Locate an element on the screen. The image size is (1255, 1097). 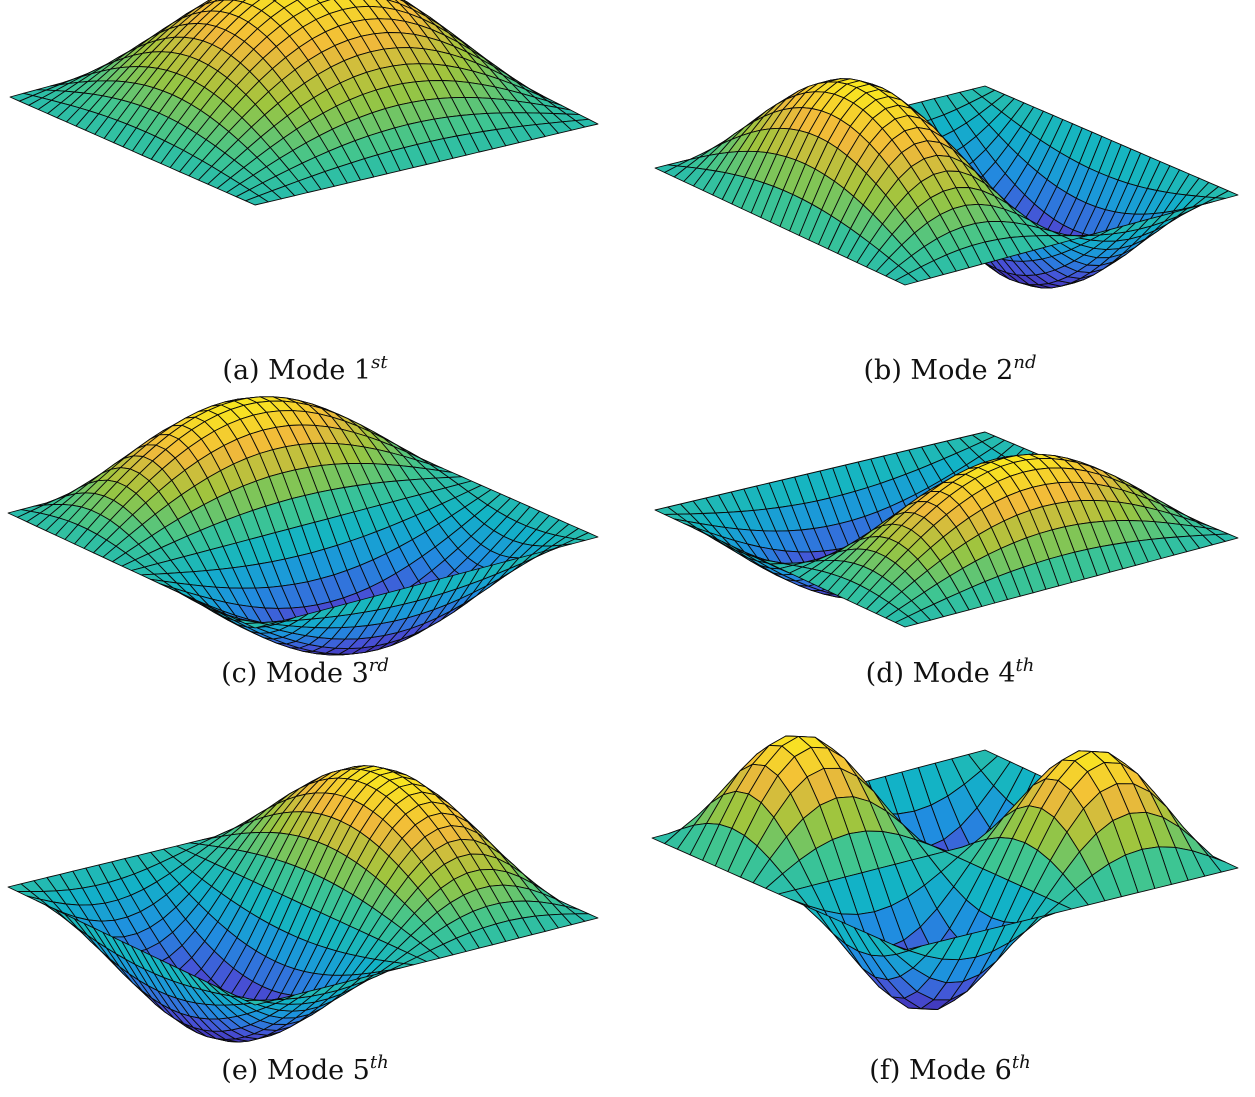
caption-text: (b) Mode 2 is located at coordinates (938, 370).